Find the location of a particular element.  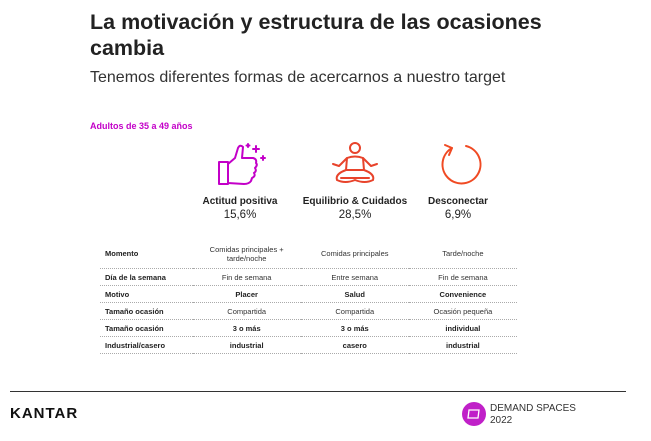

cell-value: Comidas principales + tarde/noche is located at coordinates (246, 254).